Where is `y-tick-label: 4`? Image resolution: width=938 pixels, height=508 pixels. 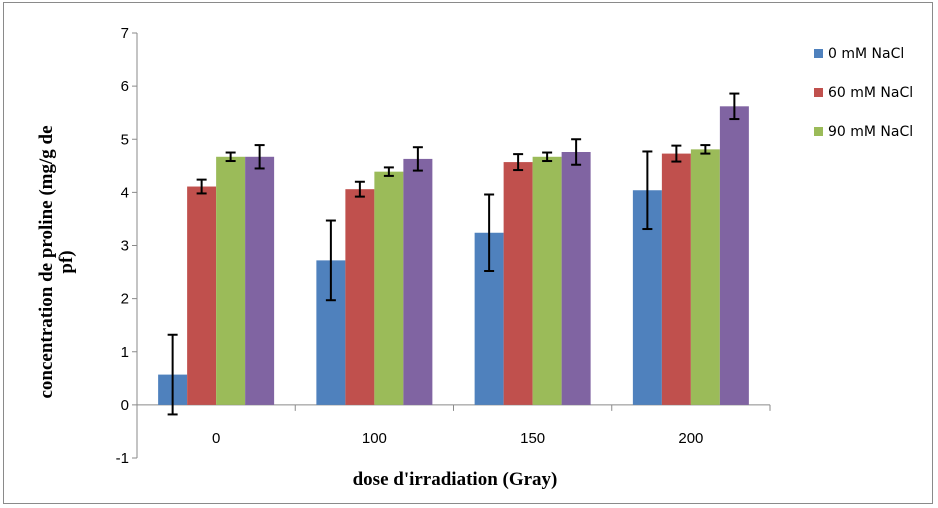 y-tick-label: 4 is located at coordinates (125, 192).